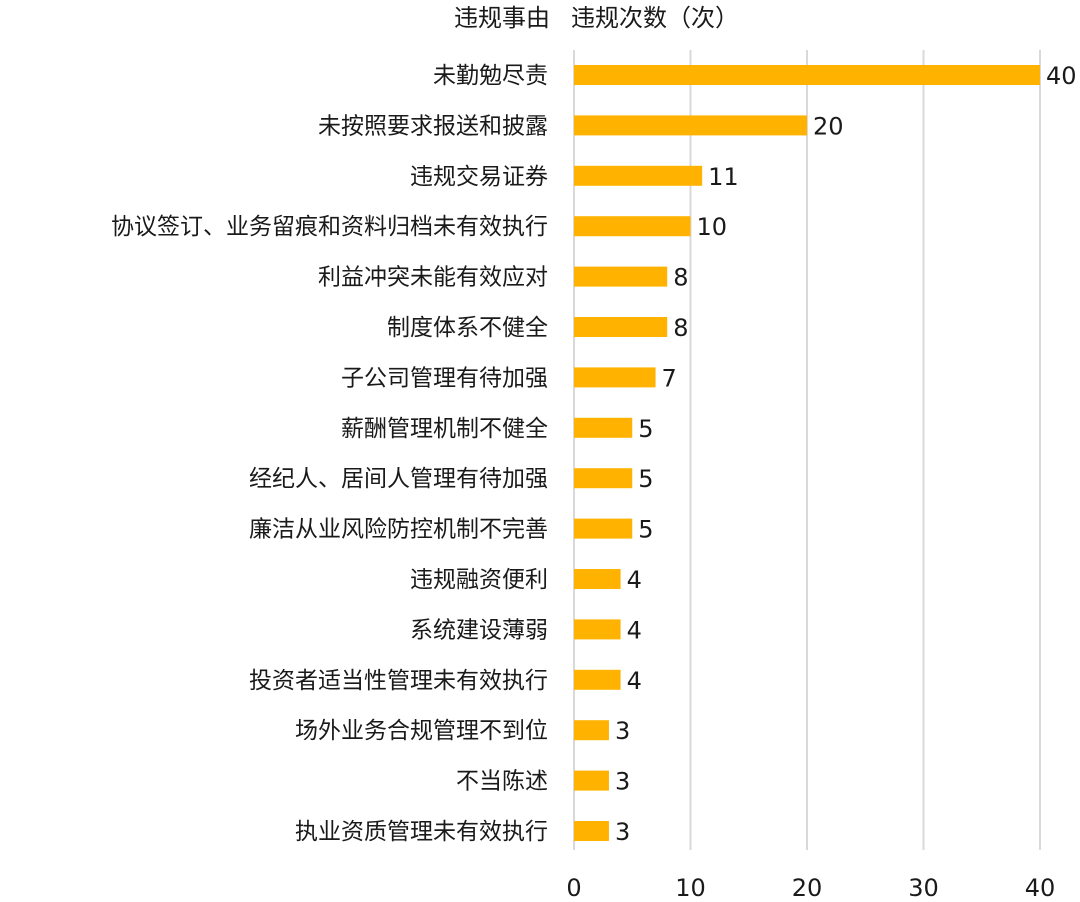 This screenshot has height=902, width=1080. I want to click on category-label: 廉洁从业风险防控机制不完善, so click(398, 530).